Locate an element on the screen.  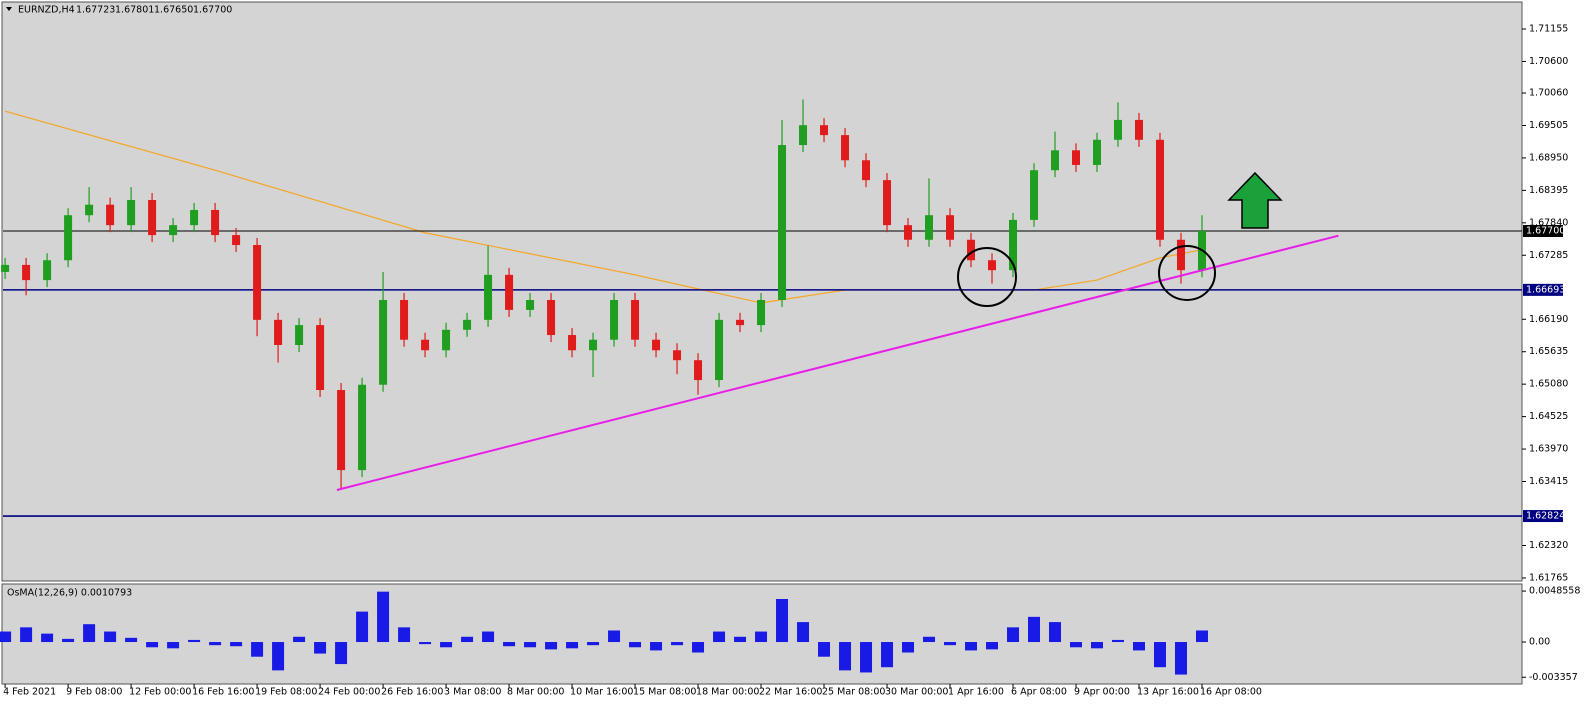
y-tick-label: 1.68395 is located at coordinates (1548, 190).